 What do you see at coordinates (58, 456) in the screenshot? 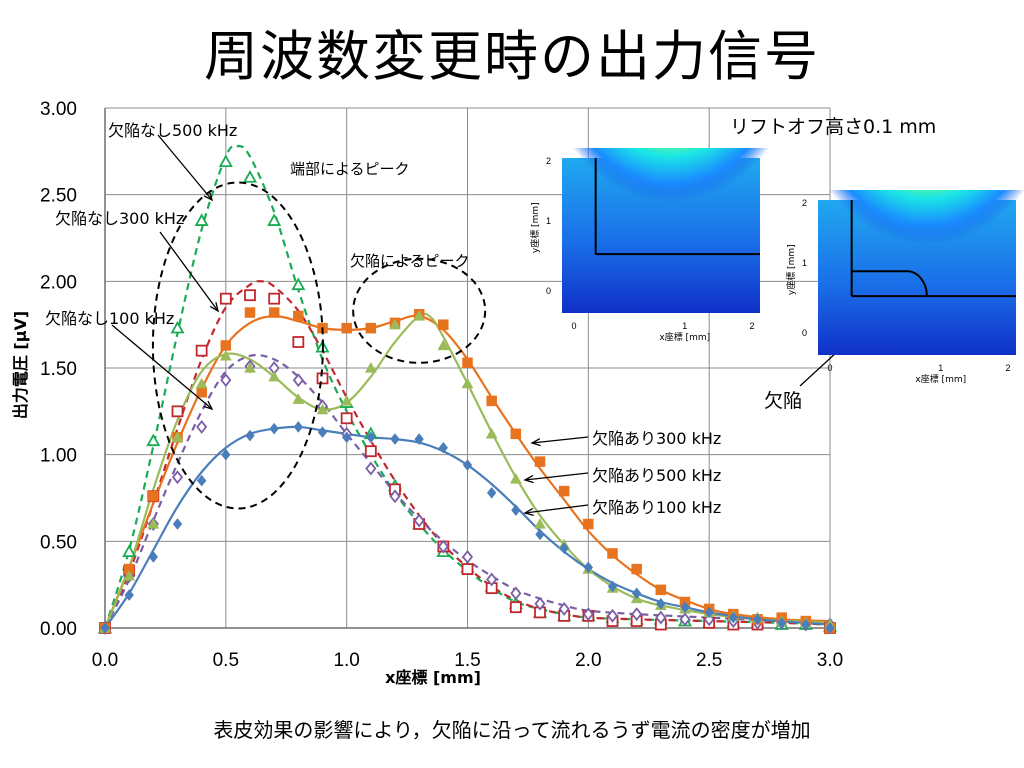
I see `y-tick-label: 1.00` at bounding box center [58, 456].